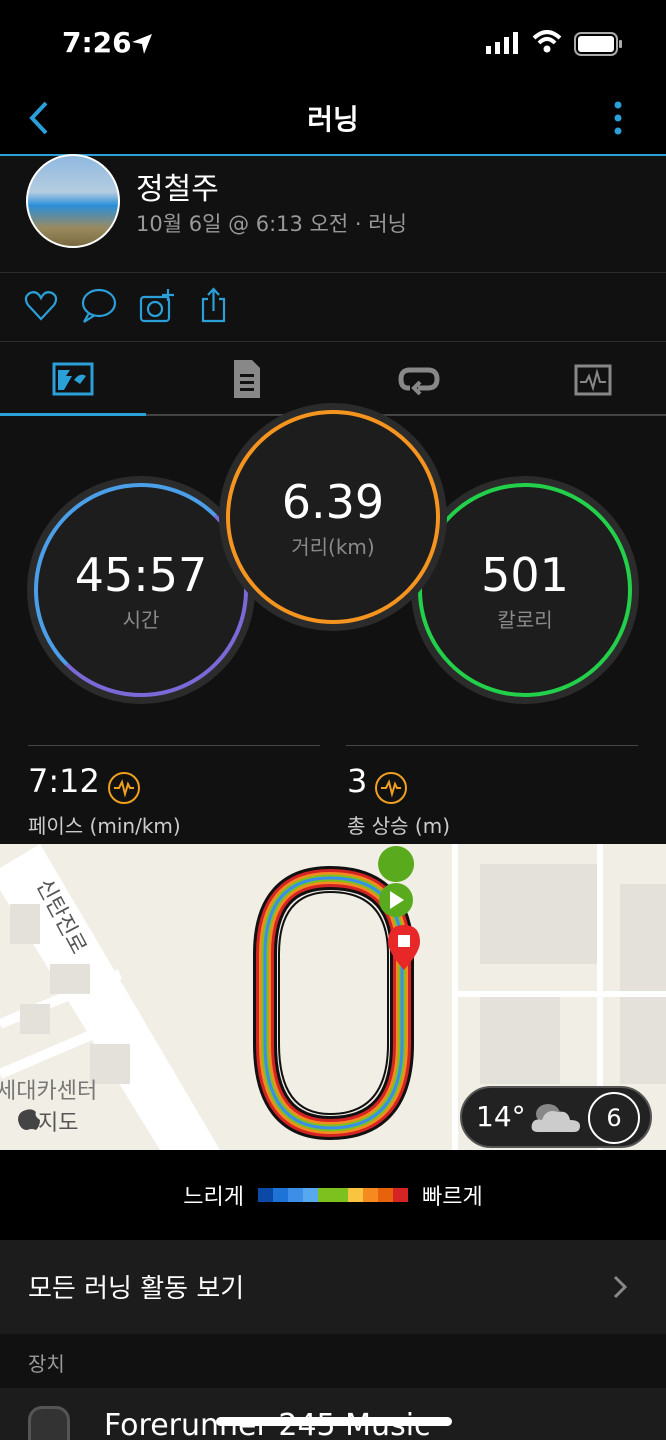 This screenshot has width=666, height=1440. I want to click on all-runs-row: 모든 러닝 활동 보기, so click(333, 1287).